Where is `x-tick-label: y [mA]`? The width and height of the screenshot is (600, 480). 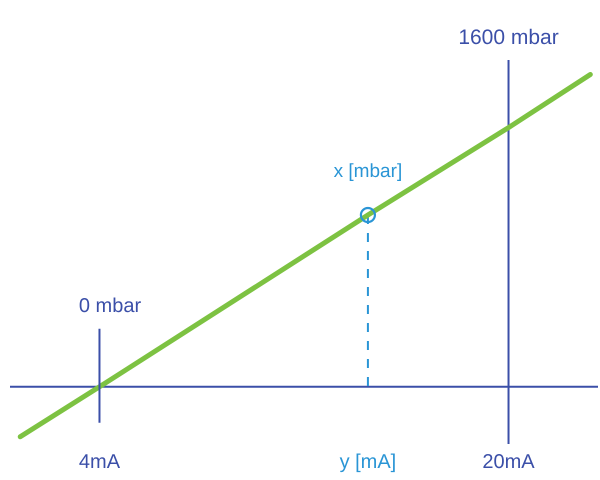
x-tick-label: y [mA] is located at coordinates (368, 462).